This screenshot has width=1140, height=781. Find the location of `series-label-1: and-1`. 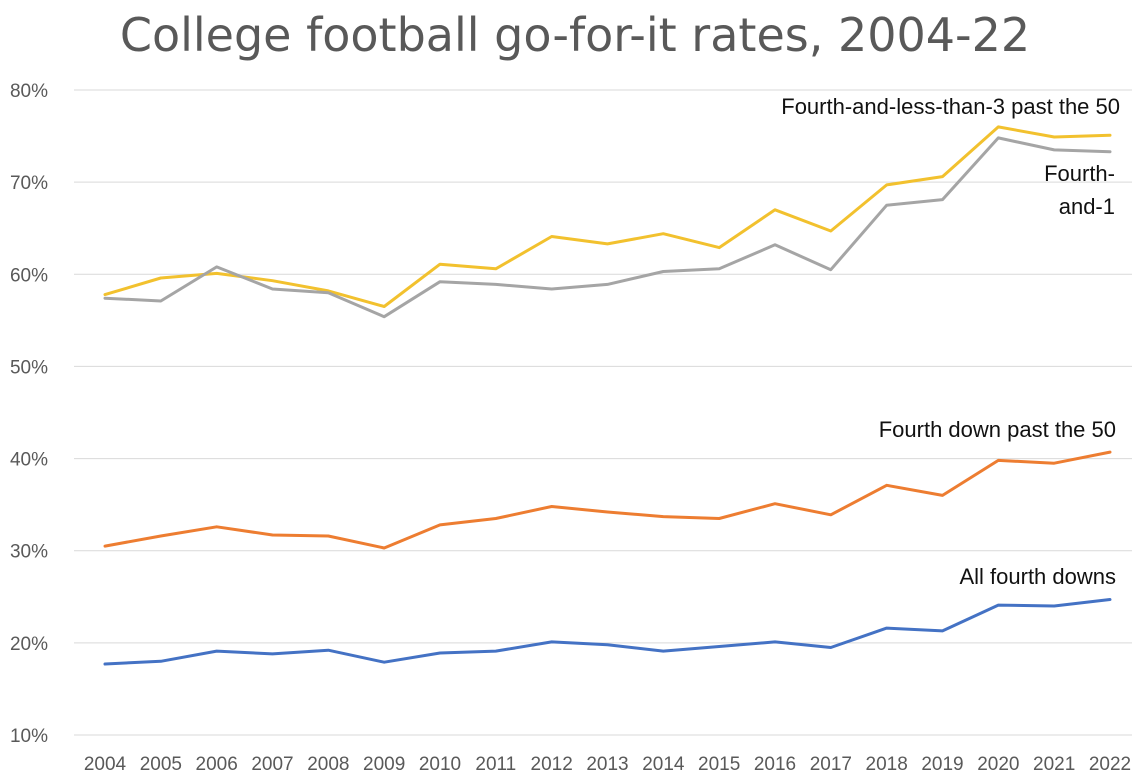

series-label-1: and-1 is located at coordinates (1087, 206).